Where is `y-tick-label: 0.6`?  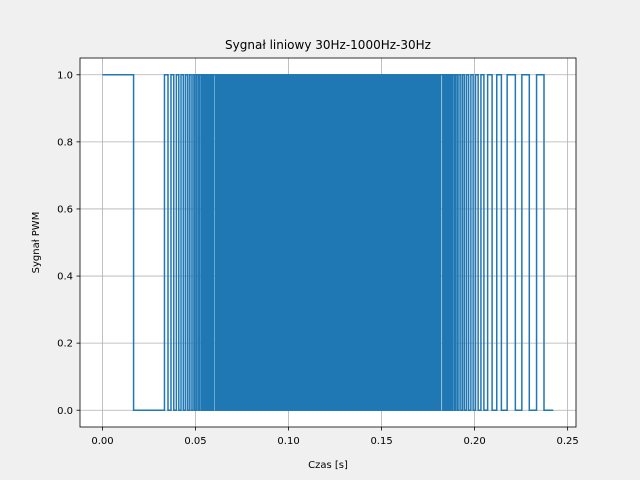
y-tick-label: 0.6 is located at coordinates (65, 210).